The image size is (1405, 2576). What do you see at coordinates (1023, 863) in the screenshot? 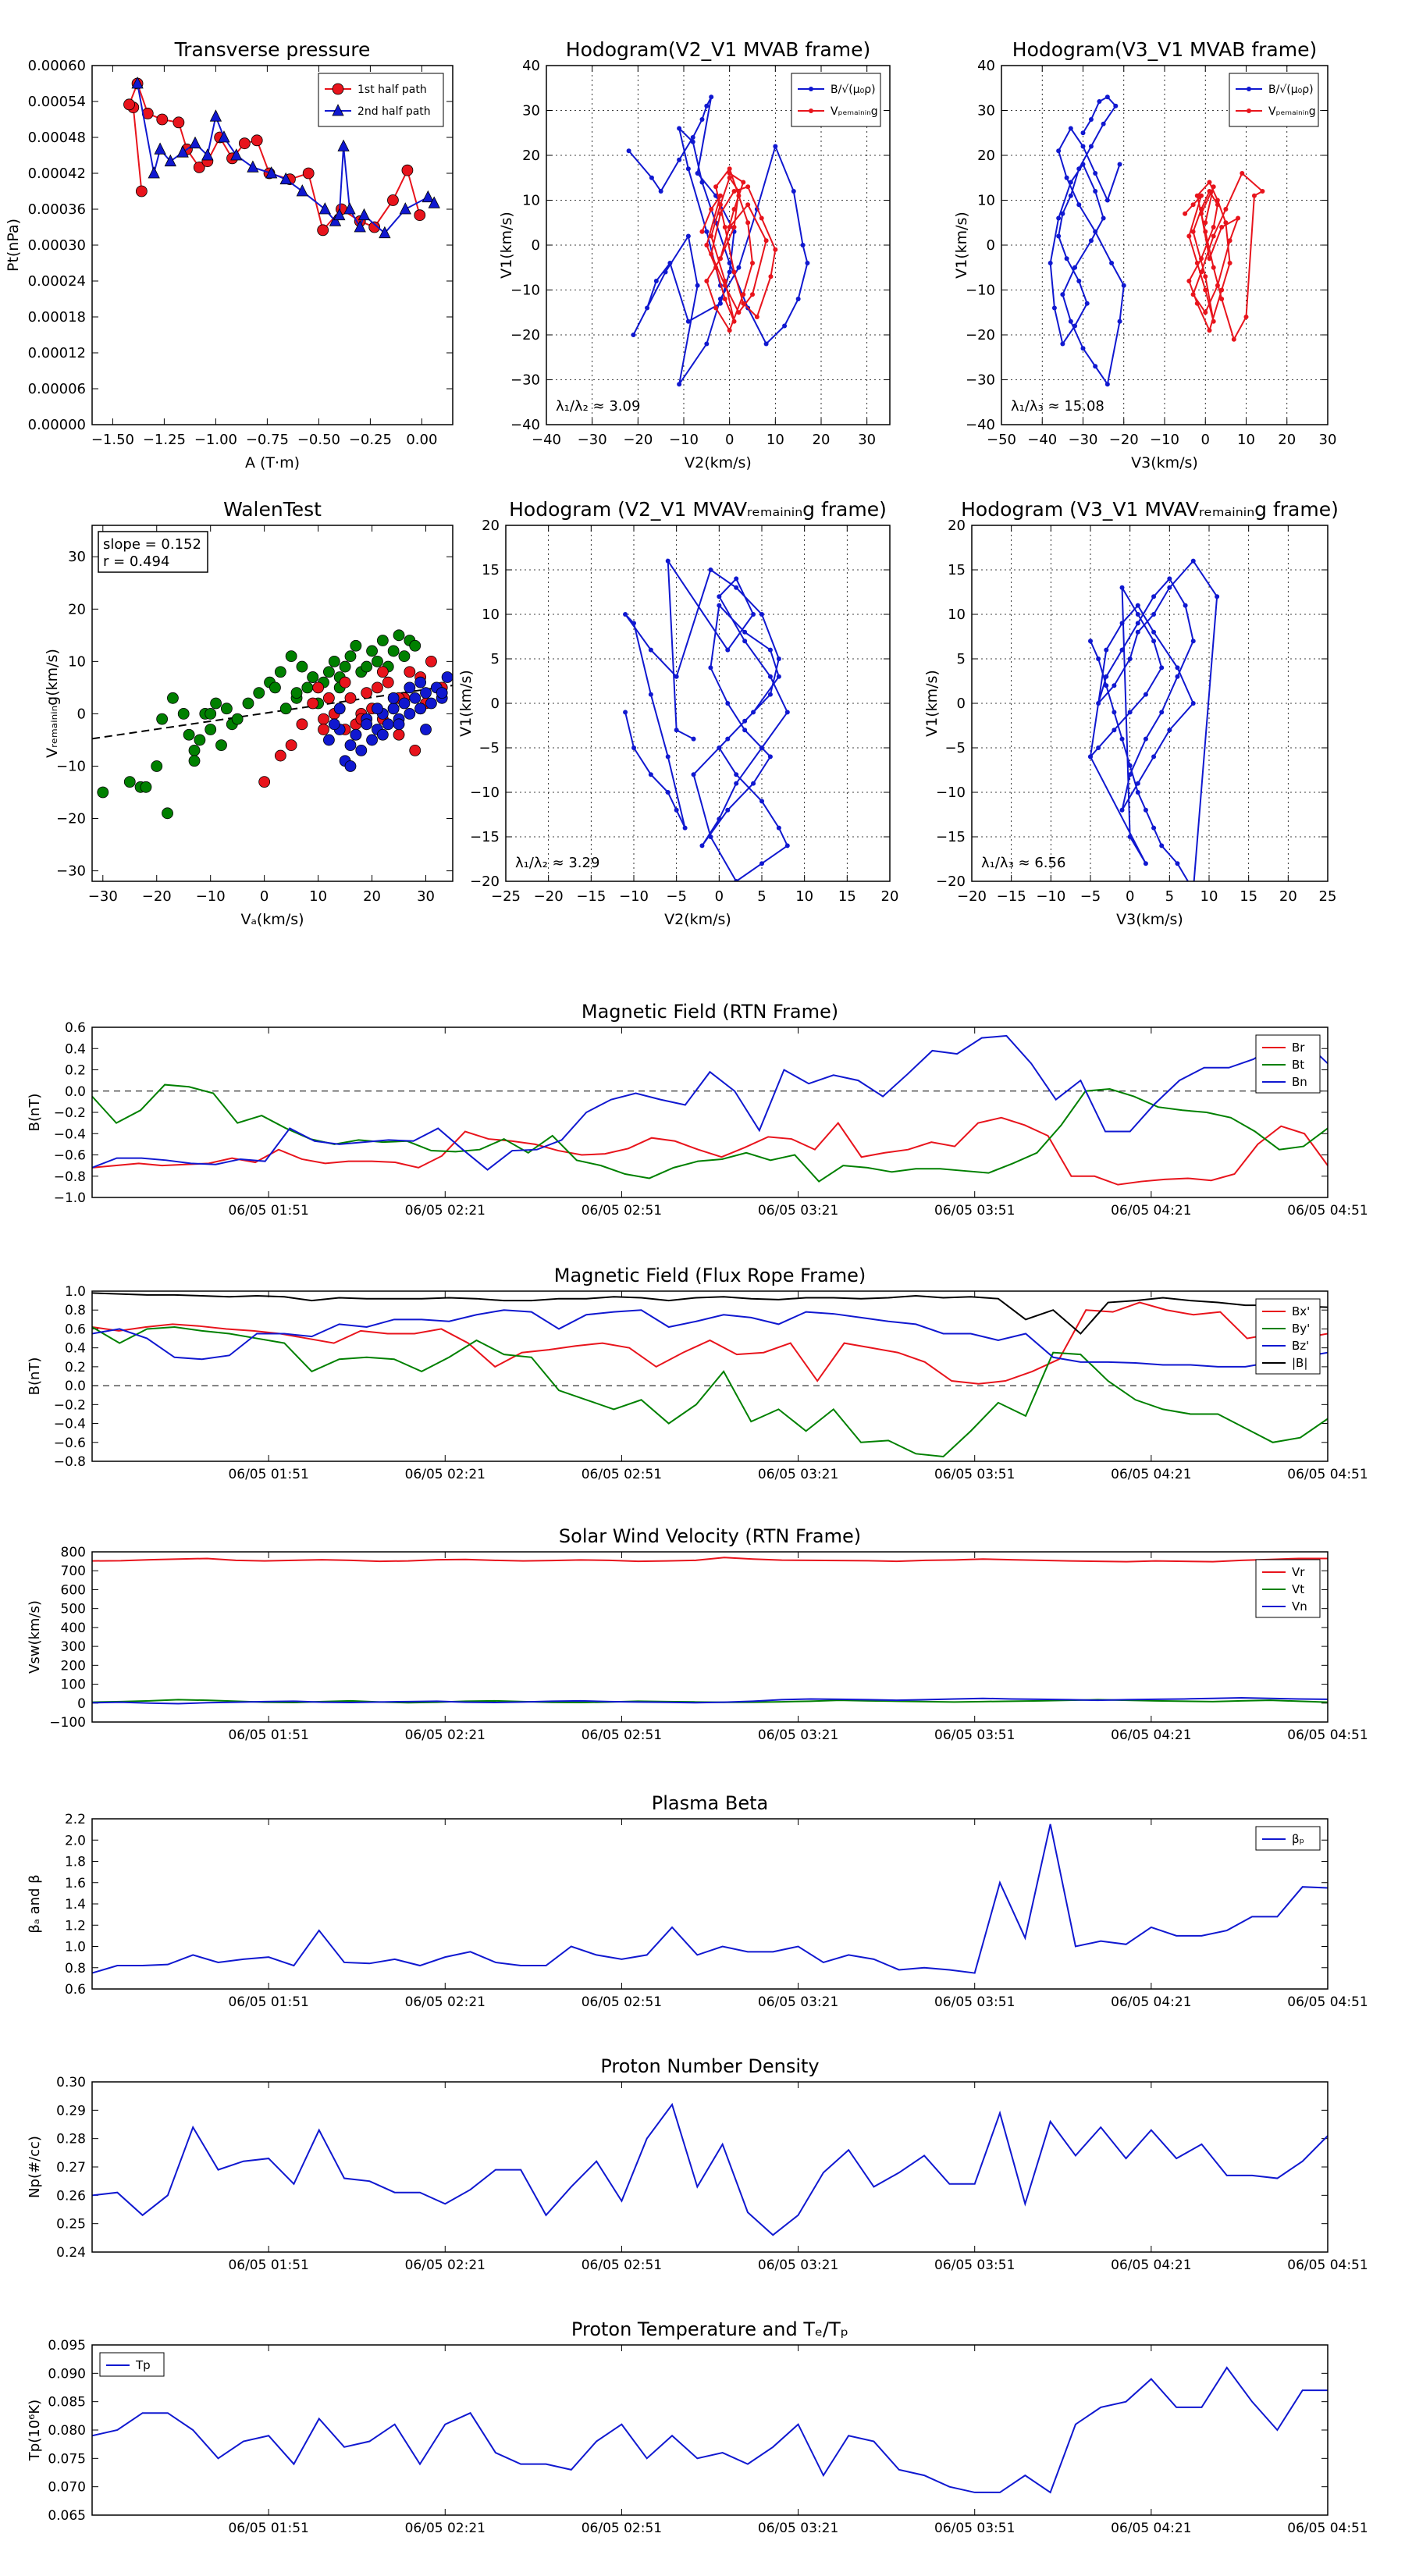
I see `hodr31-annotation: λ₁/λ₃ ≈ 6.56` at bounding box center [1023, 863].